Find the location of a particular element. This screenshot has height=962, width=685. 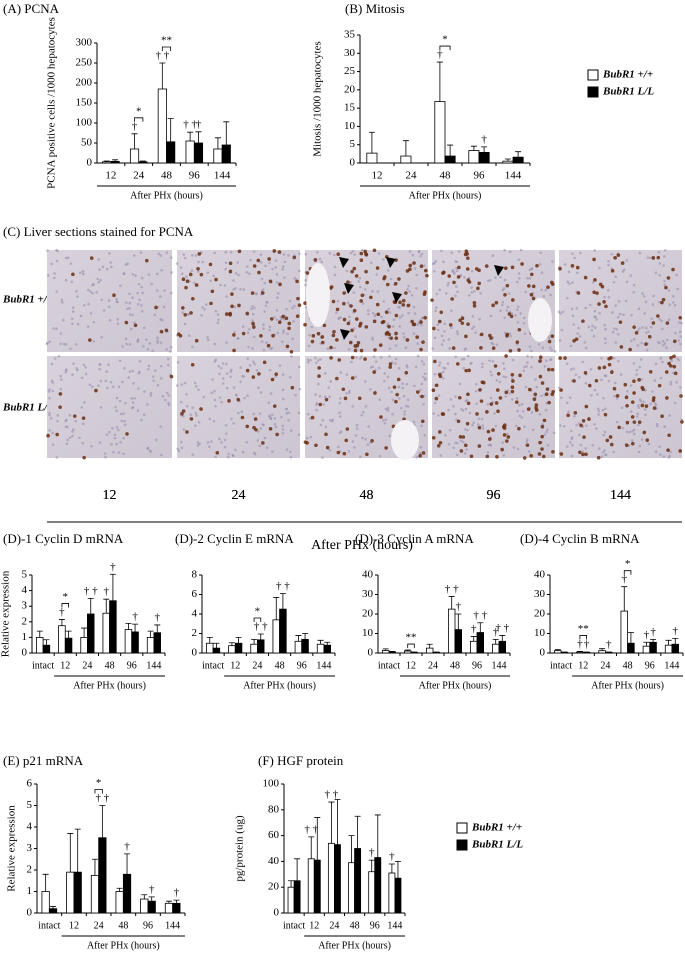

y-tick-label: 6 is located at coordinates (30, 784).